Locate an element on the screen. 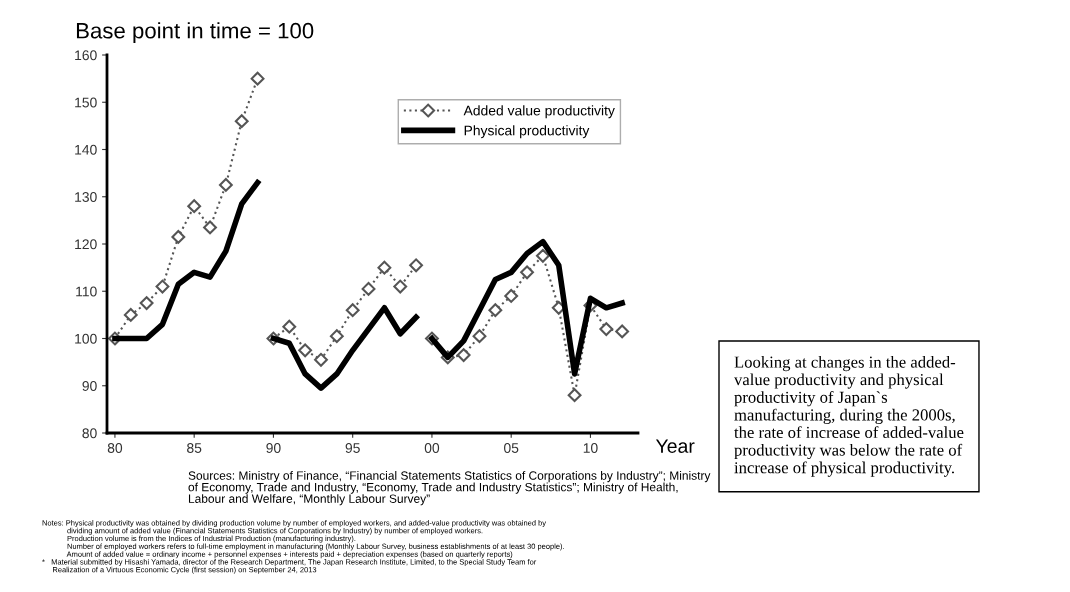 The width and height of the screenshot is (1070, 592). chart-title: Base point in time = 100 is located at coordinates (195, 32).